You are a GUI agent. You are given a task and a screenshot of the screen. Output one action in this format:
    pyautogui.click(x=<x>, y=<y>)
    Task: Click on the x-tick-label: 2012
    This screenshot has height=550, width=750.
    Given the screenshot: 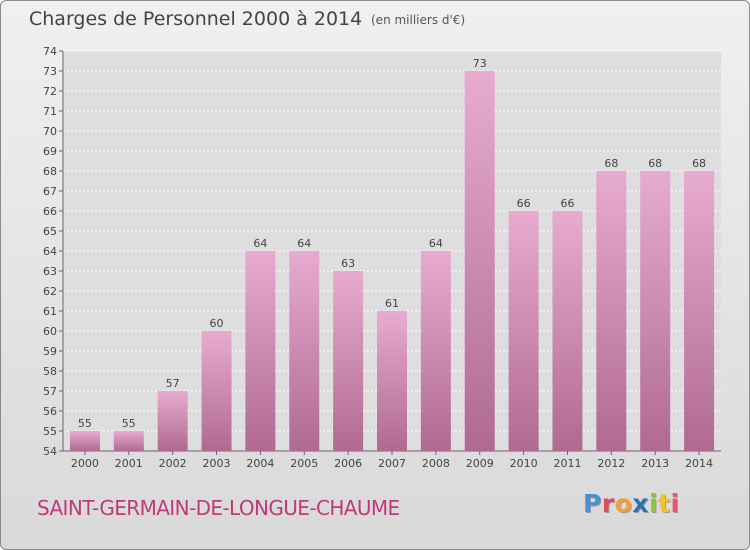 What is the action you would take?
    pyautogui.click(x=611, y=463)
    